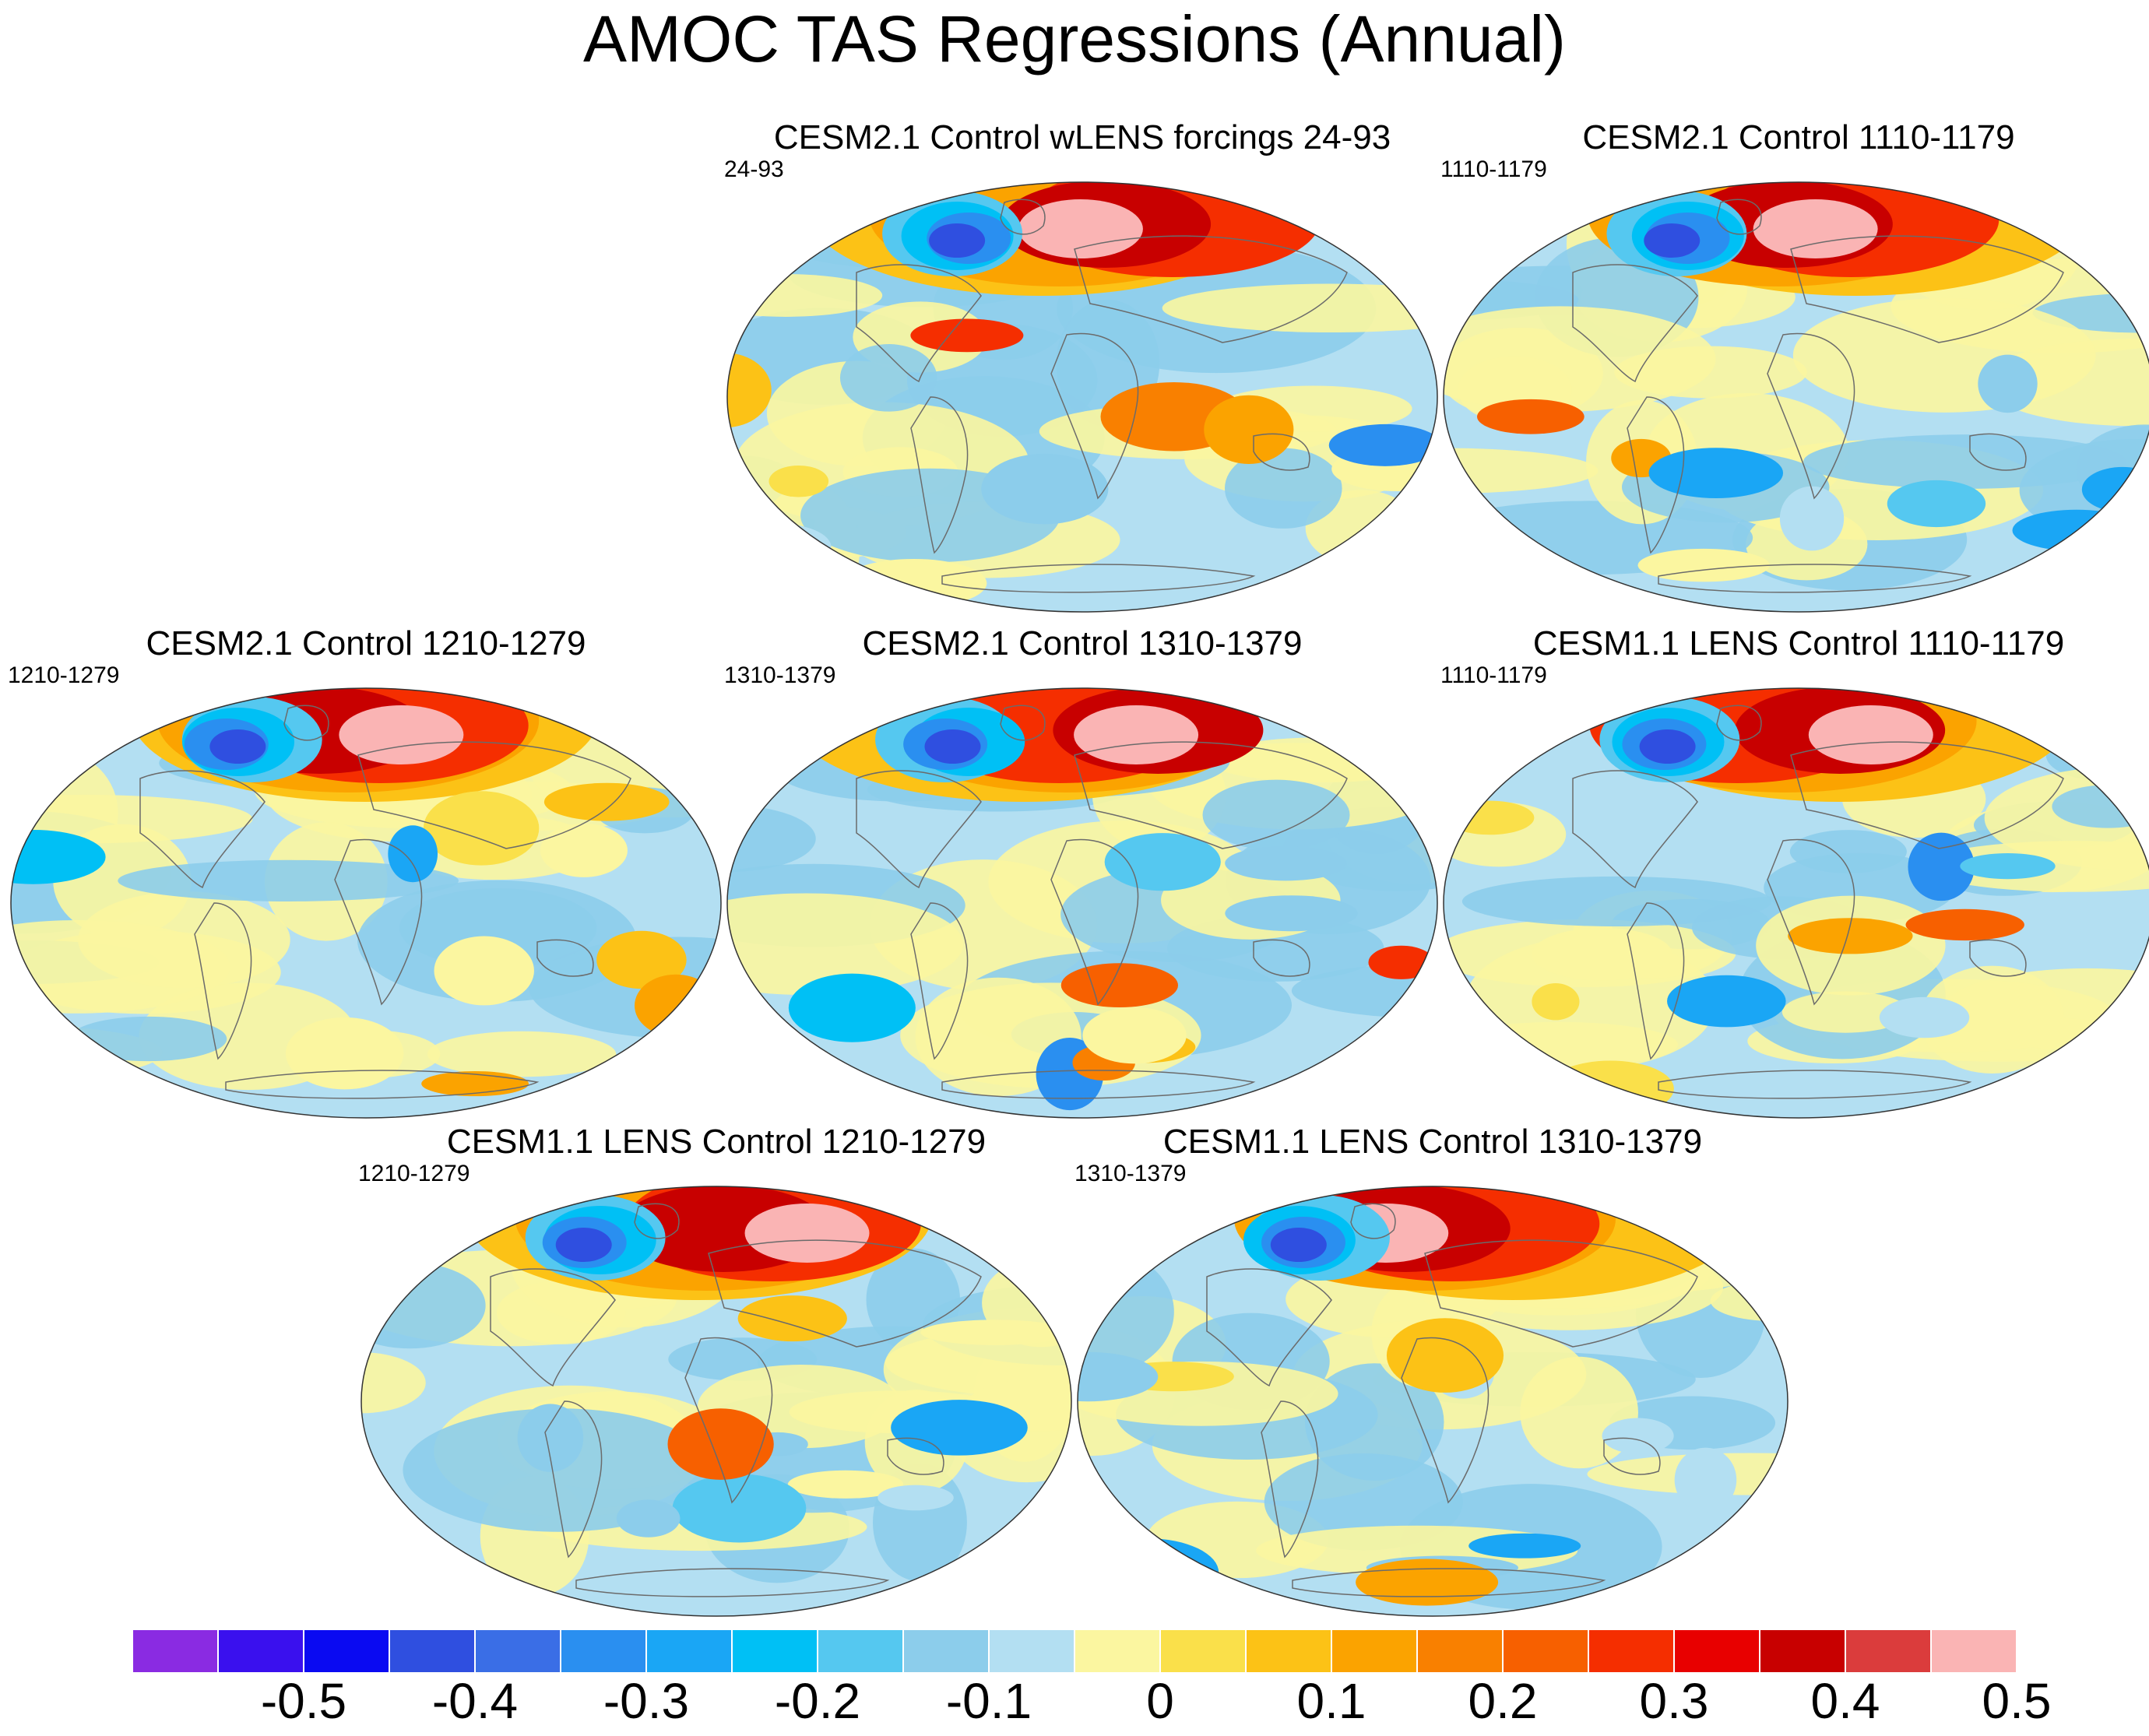  What do you see at coordinates (1082, 643) in the screenshot?
I see `panel-title: CESM2.1 Control 1310-1379` at bounding box center [1082, 643].